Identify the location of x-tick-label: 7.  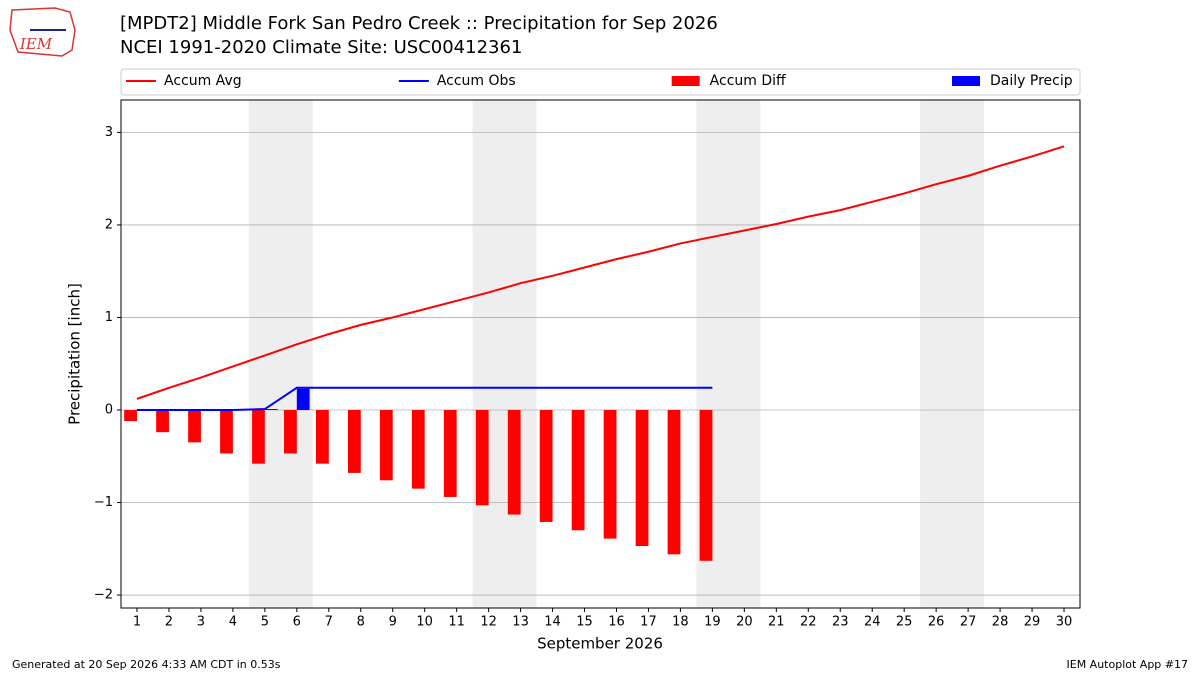
(329, 622).